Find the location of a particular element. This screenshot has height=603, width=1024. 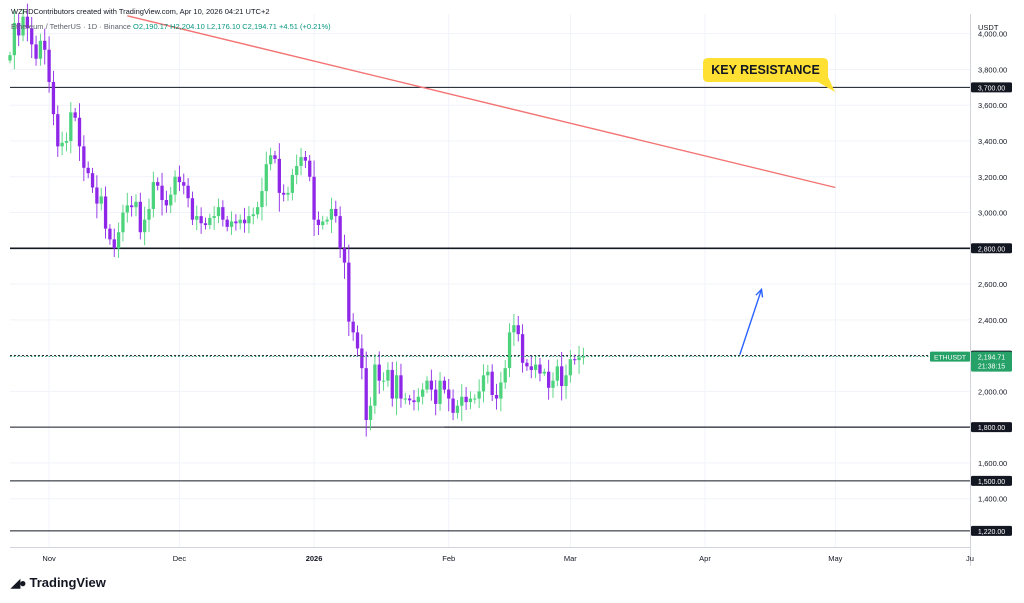

level-label: 3,700.00 is located at coordinates (991, 88).